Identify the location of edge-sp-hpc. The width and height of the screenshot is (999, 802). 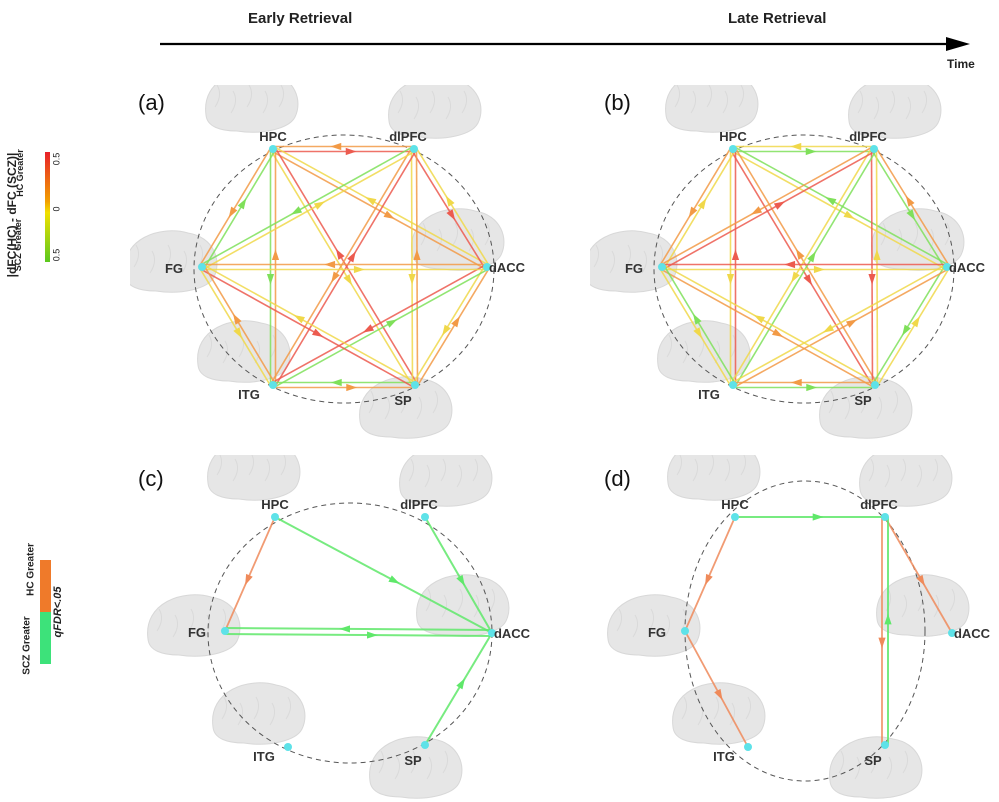
(806, 266).